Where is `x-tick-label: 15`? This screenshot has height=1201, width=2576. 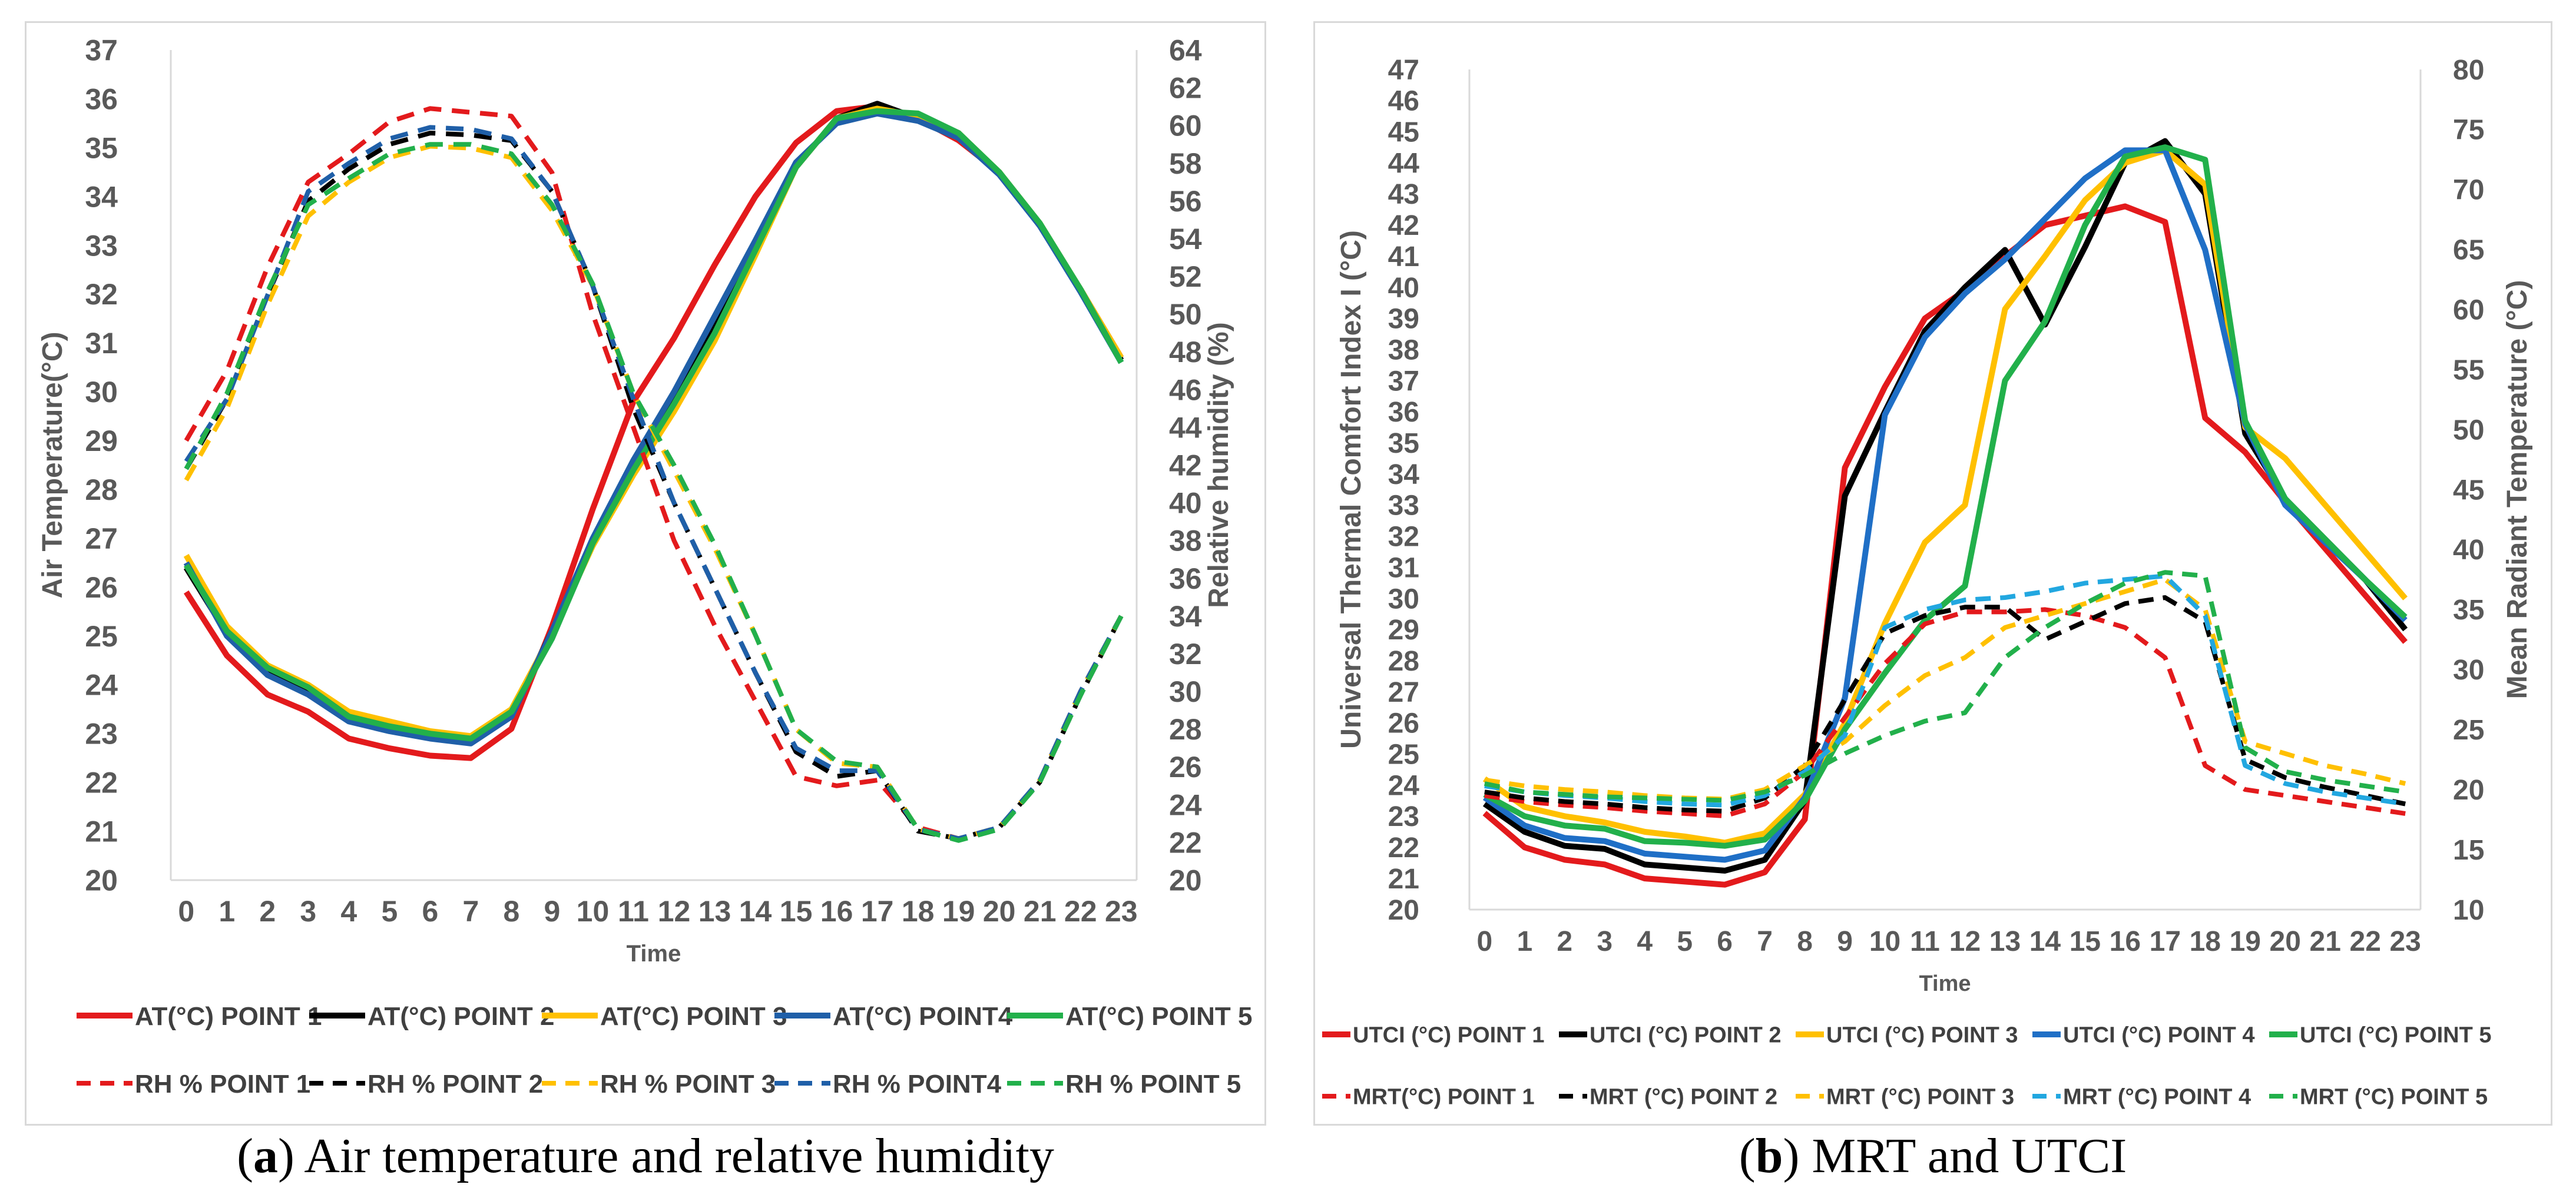
x-tick-label: 15 is located at coordinates (796, 912).